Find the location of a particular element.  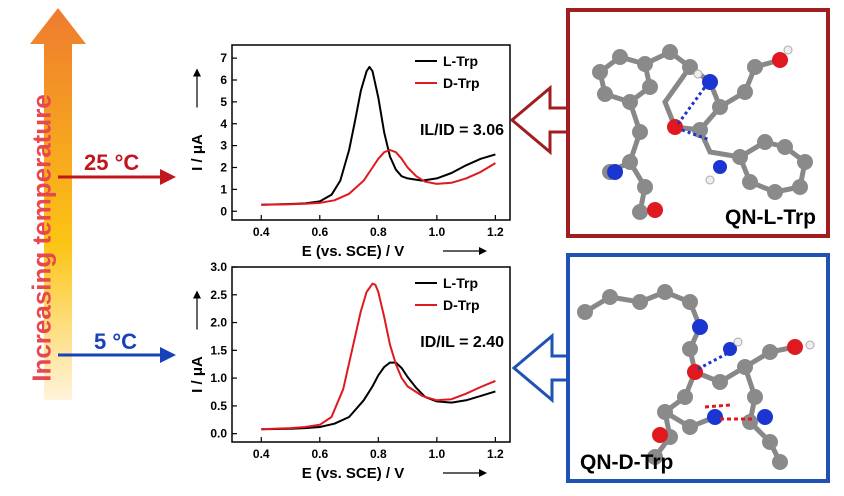

y-tick-label: 0.5 is located at coordinates (218, 406).